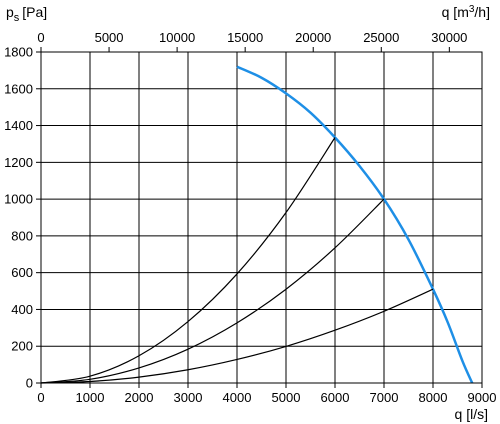 This screenshot has height=424, width=500. Describe the element at coordinates (482, 397) in the screenshot. I see `x-tick-label: 9000` at that location.